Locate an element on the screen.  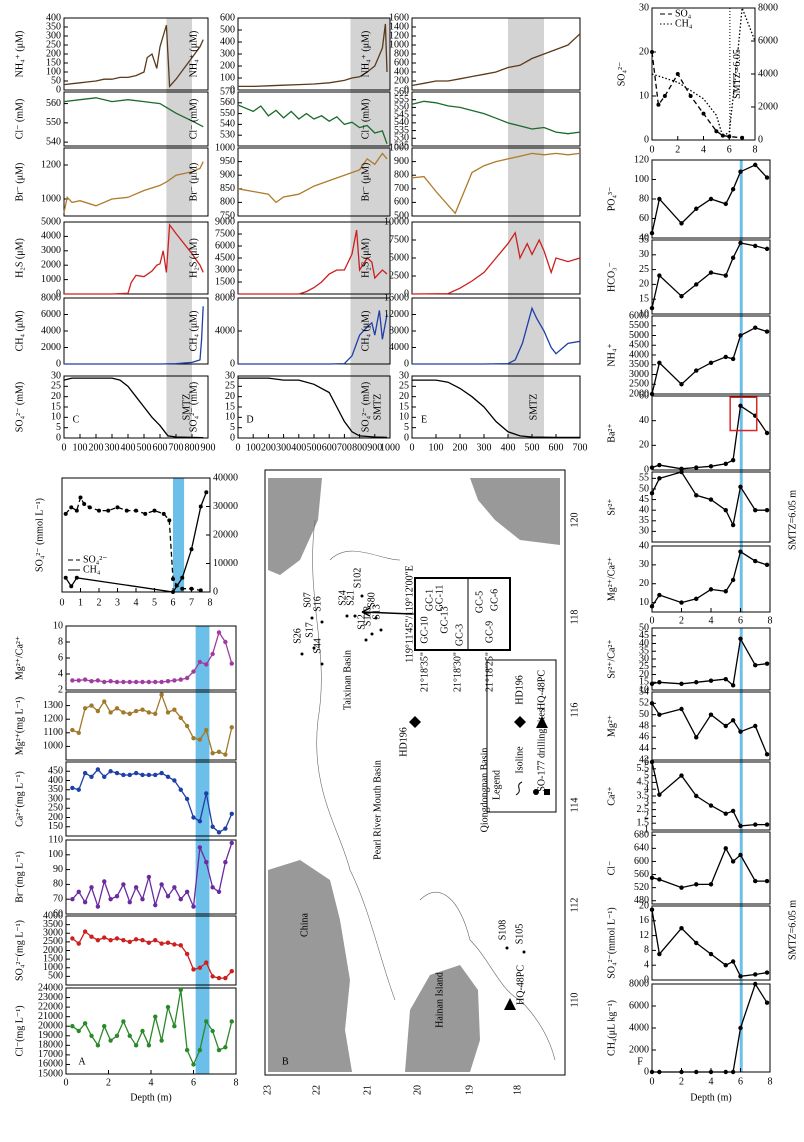
x-tick-label: 8 is located at coordinates (236, 1082).